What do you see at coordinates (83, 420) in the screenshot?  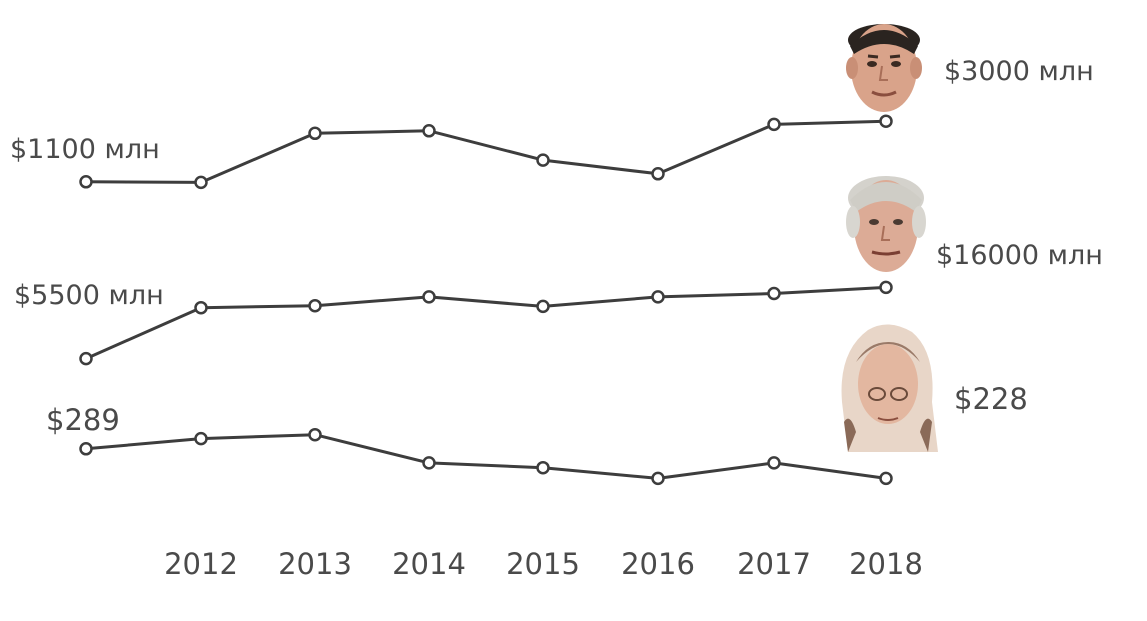 I see `series-3-start-label: $289` at bounding box center [83, 420].